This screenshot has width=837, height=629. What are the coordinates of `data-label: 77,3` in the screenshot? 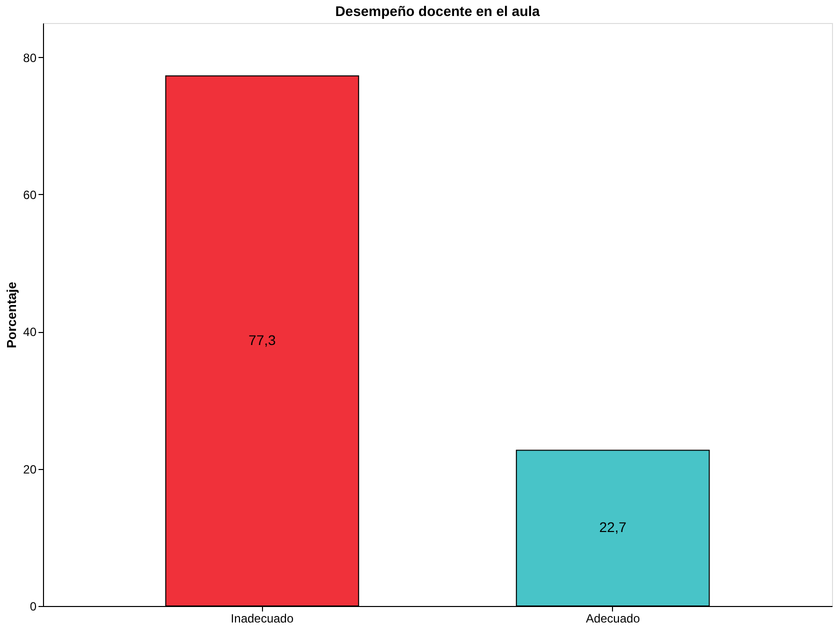 It's located at (262, 340).